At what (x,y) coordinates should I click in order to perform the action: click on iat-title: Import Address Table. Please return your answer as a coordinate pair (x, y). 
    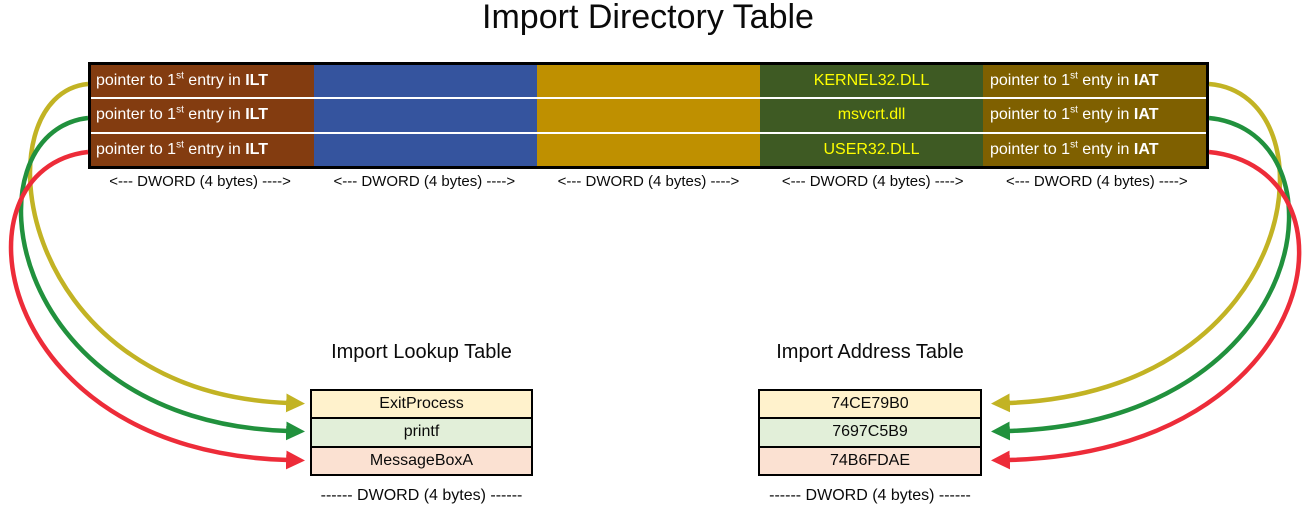
    Looking at the image, I should click on (870, 352).